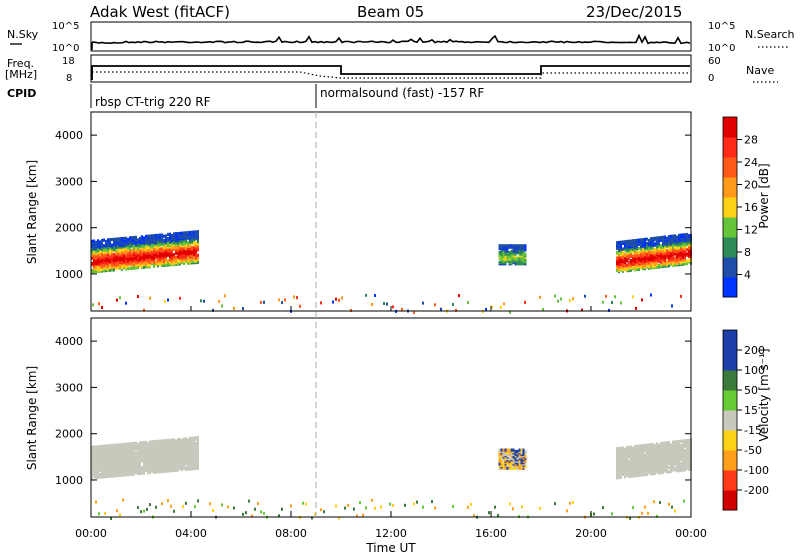 The height and width of the screenshot is (554, 800). Describe the element at coordinates (691, 533) in the screenshot. I see `x-tick-label: 00:00` at that location.